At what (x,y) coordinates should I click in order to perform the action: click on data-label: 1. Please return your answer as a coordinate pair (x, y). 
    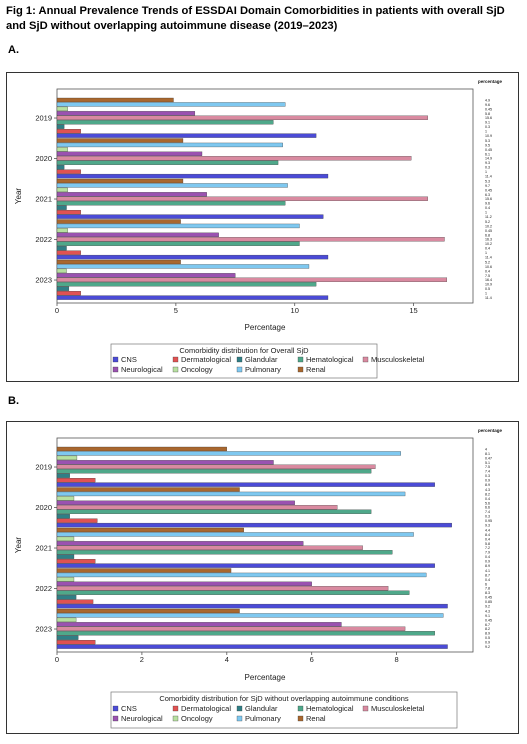
    Looking at the image, I should click on (486, 172).